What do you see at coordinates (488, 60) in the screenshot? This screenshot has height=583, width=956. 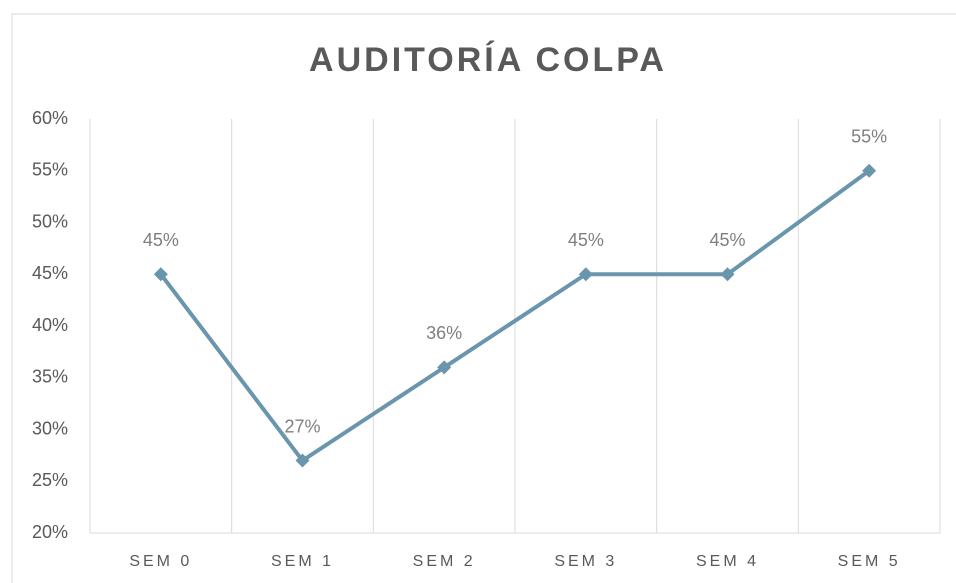 I see `chart-title: AUDITORÍA COLPA` at bounding box center [488, 60].